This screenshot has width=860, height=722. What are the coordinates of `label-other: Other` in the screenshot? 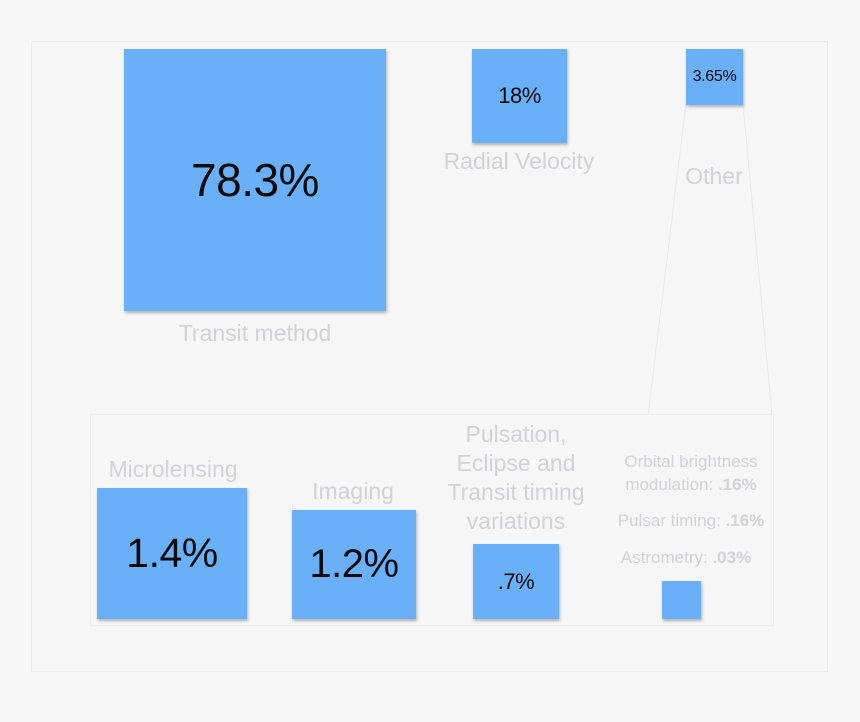 It's located at (714, 176).